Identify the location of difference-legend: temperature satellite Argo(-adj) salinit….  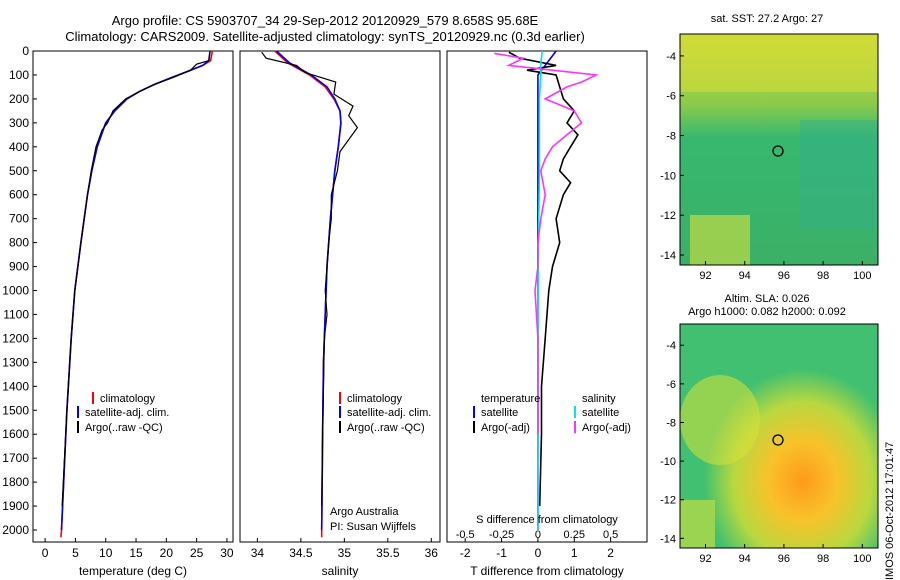
(552, 413).